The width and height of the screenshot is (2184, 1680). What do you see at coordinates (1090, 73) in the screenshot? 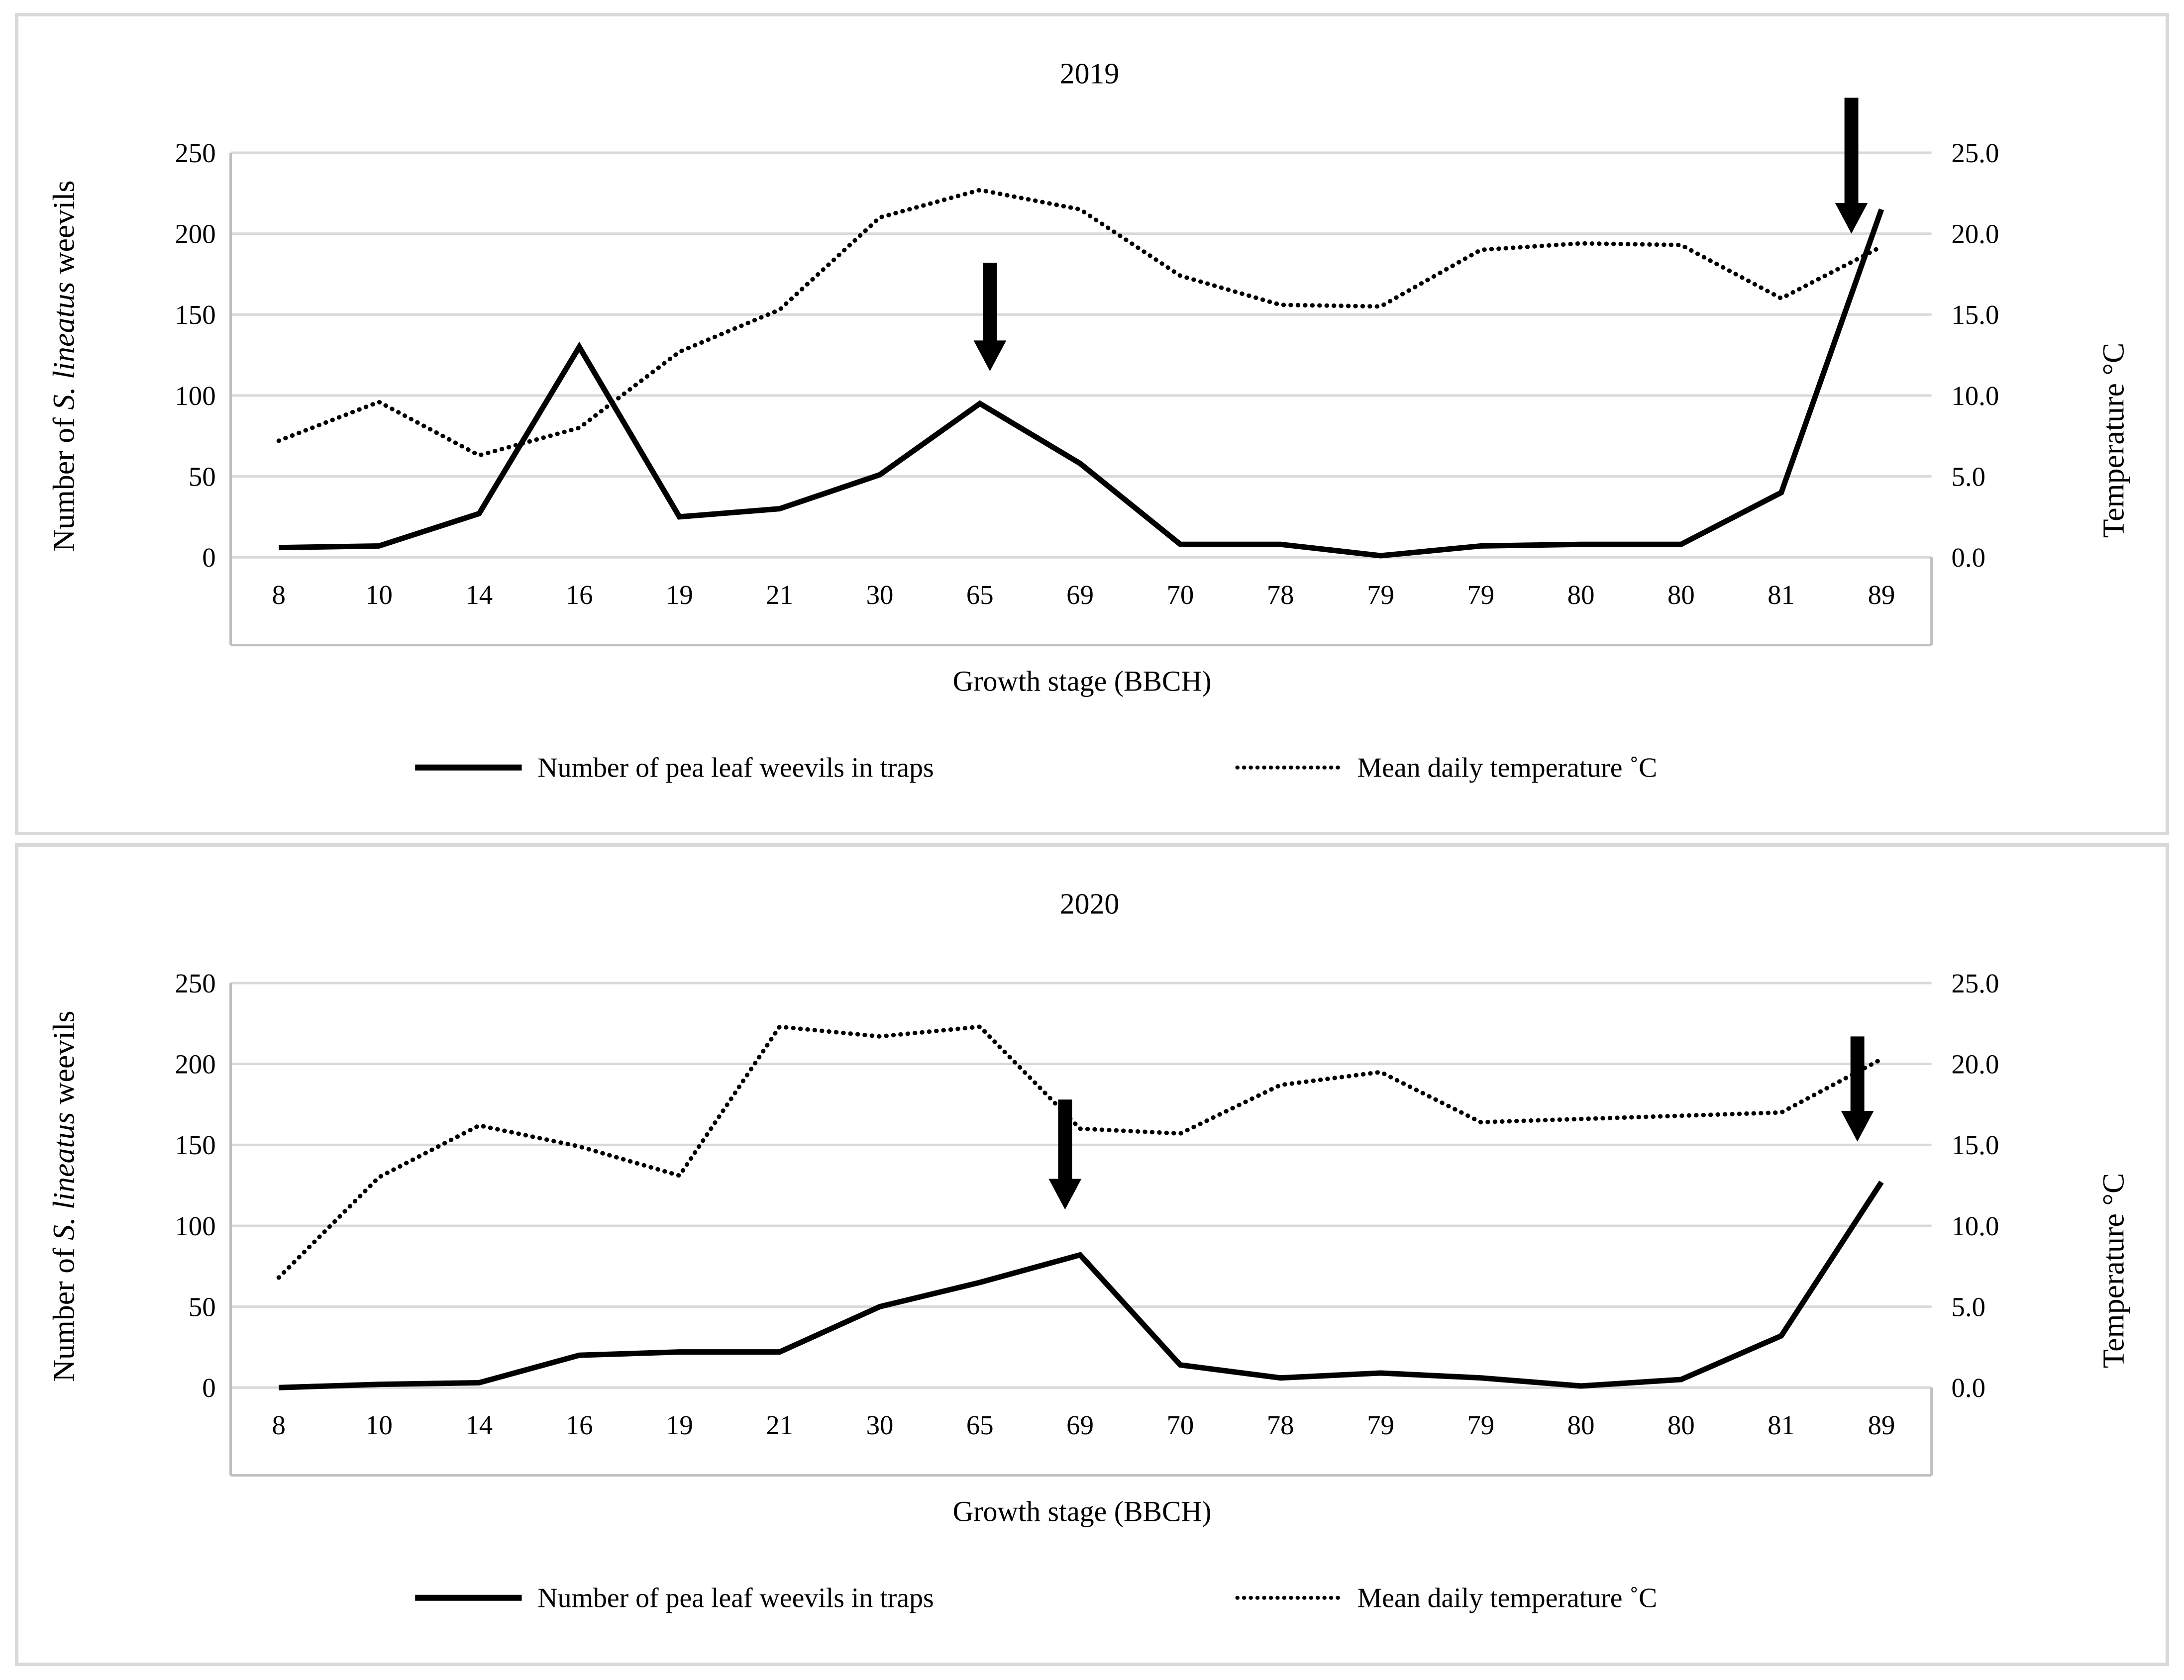
I see `chart-title: 2019` at bounding box center [1090, 73].